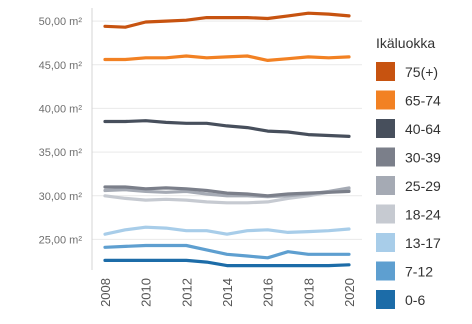  Describe the element at coordinates (349, 292) in the screenshot. I see `x-tick-label: 2020` at that location.